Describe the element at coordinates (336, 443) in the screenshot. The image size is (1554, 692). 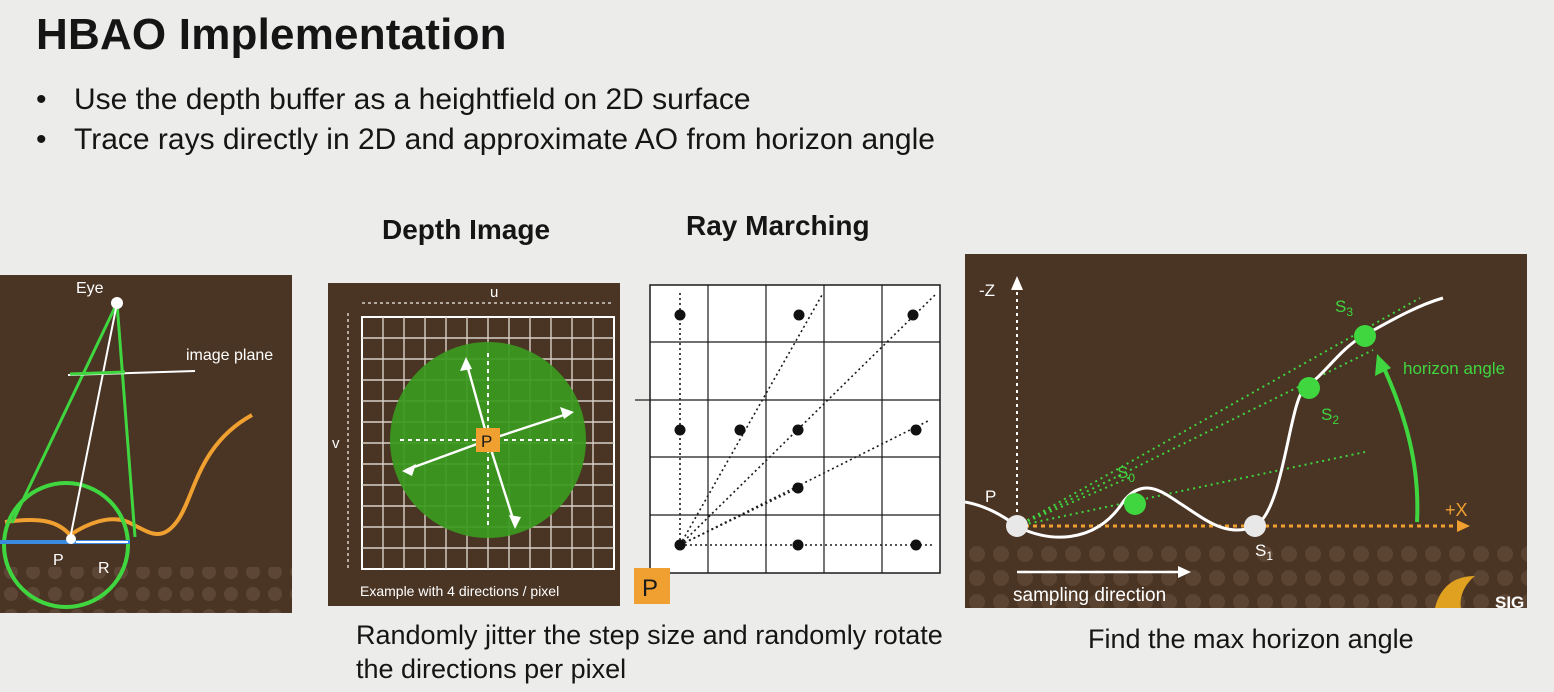
I see `v-axis-label: v` at that location.